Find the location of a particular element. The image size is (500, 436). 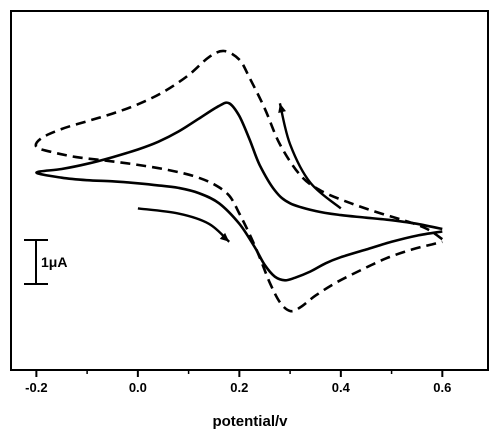

scale-bar-label: 1μA is located at coordinates (54, 262).